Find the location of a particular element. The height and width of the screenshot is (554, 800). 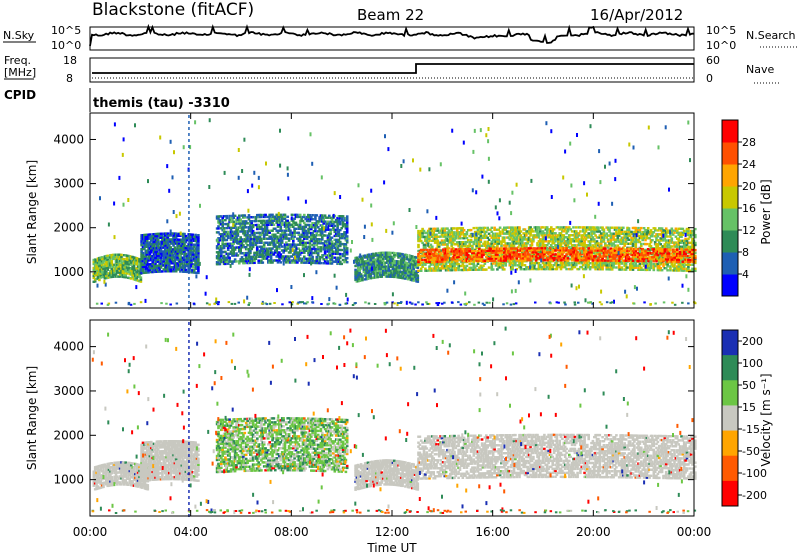

nsearch-label: N.Search is located at coordinates (771, 35).